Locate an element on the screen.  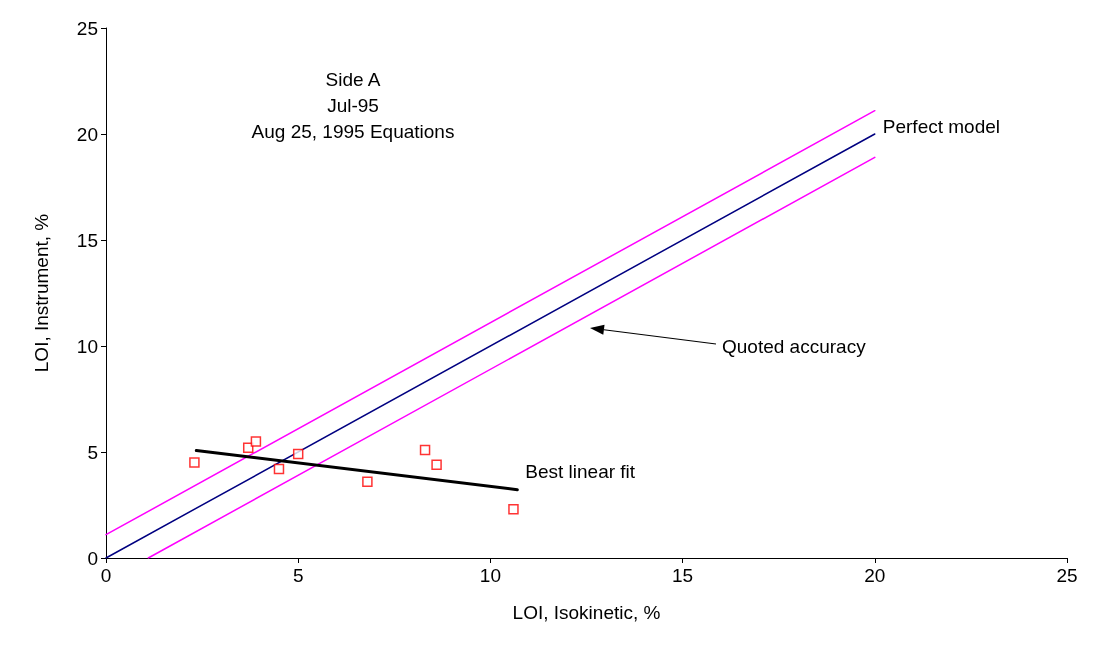
annotation: Best linear fit is located at coordinates (580, 472).